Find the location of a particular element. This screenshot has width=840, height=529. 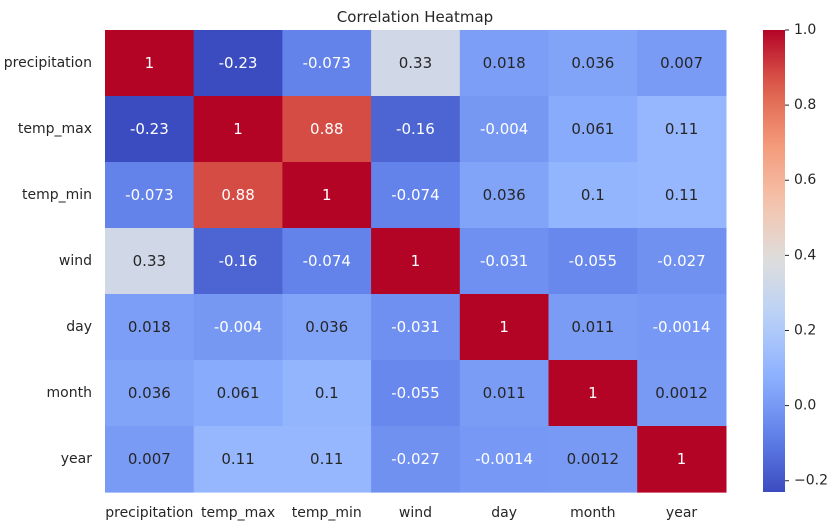

heatmap-cell-temp_max-day is located at coordinates (504, 129).